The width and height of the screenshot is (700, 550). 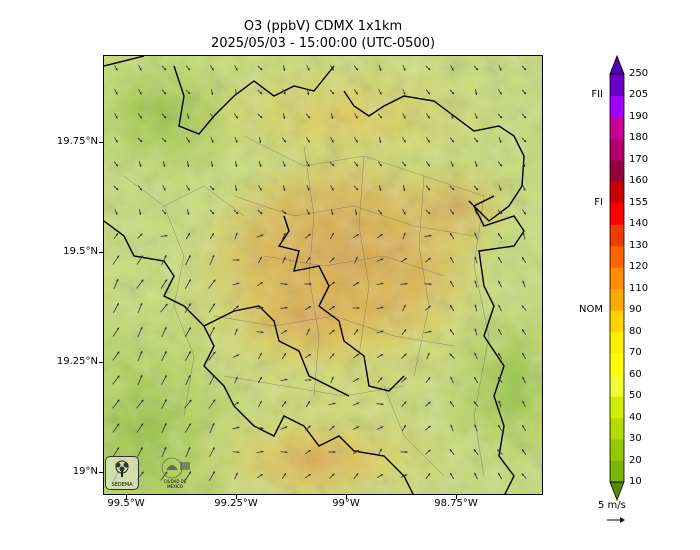 I want to click on colorbar-tick-label: 50, so click(x=635, y=396).